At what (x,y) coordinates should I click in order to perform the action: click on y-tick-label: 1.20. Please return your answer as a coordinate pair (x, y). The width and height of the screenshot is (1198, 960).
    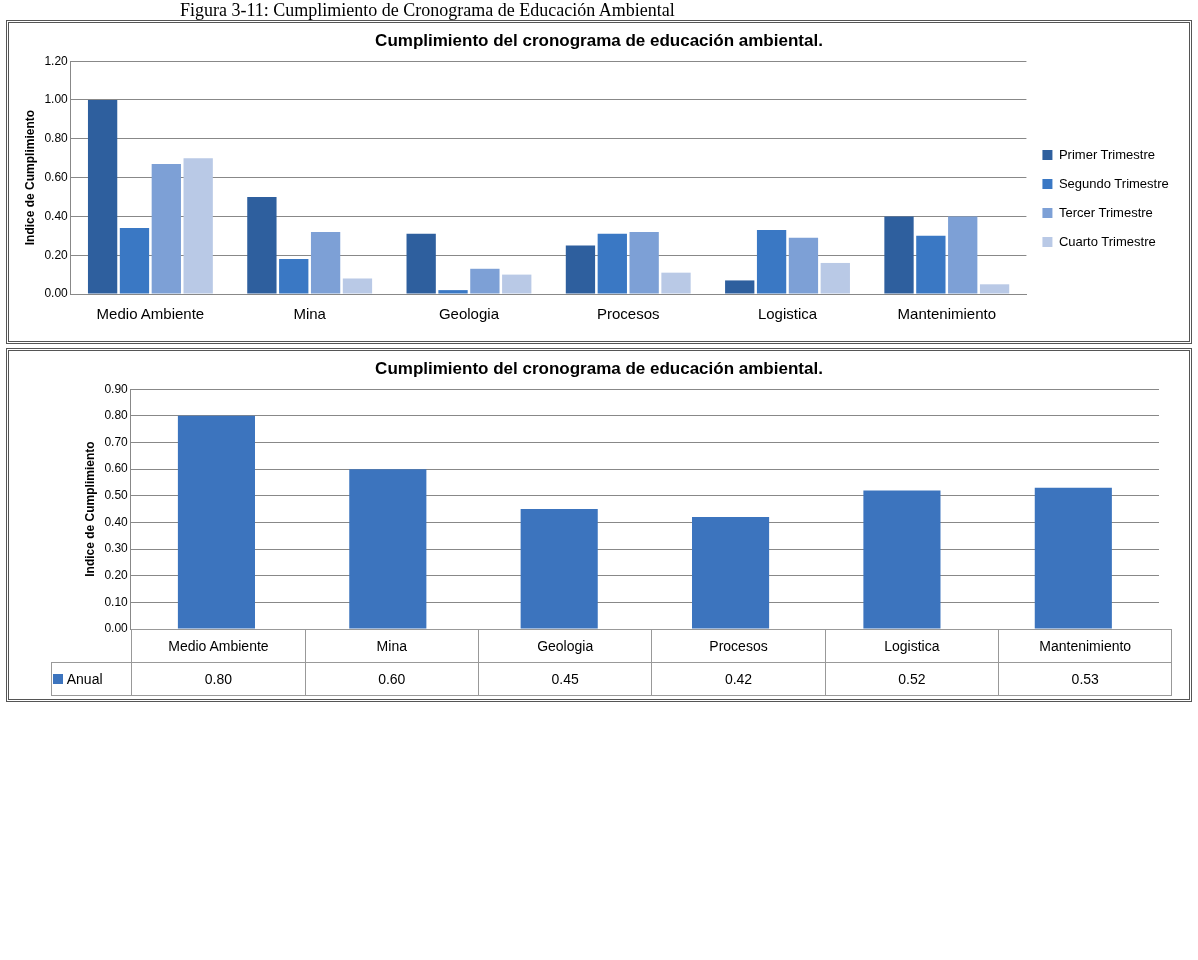
    Looking at the image, I should click on (56, 60).